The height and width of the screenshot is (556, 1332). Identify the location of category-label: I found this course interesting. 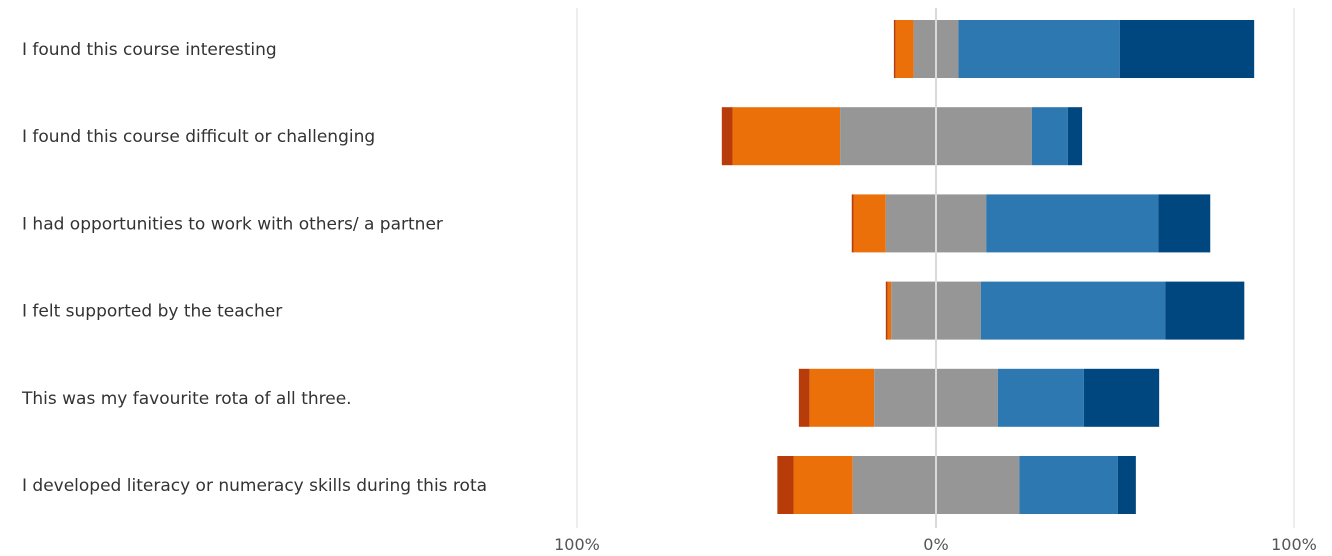
(149, 50).